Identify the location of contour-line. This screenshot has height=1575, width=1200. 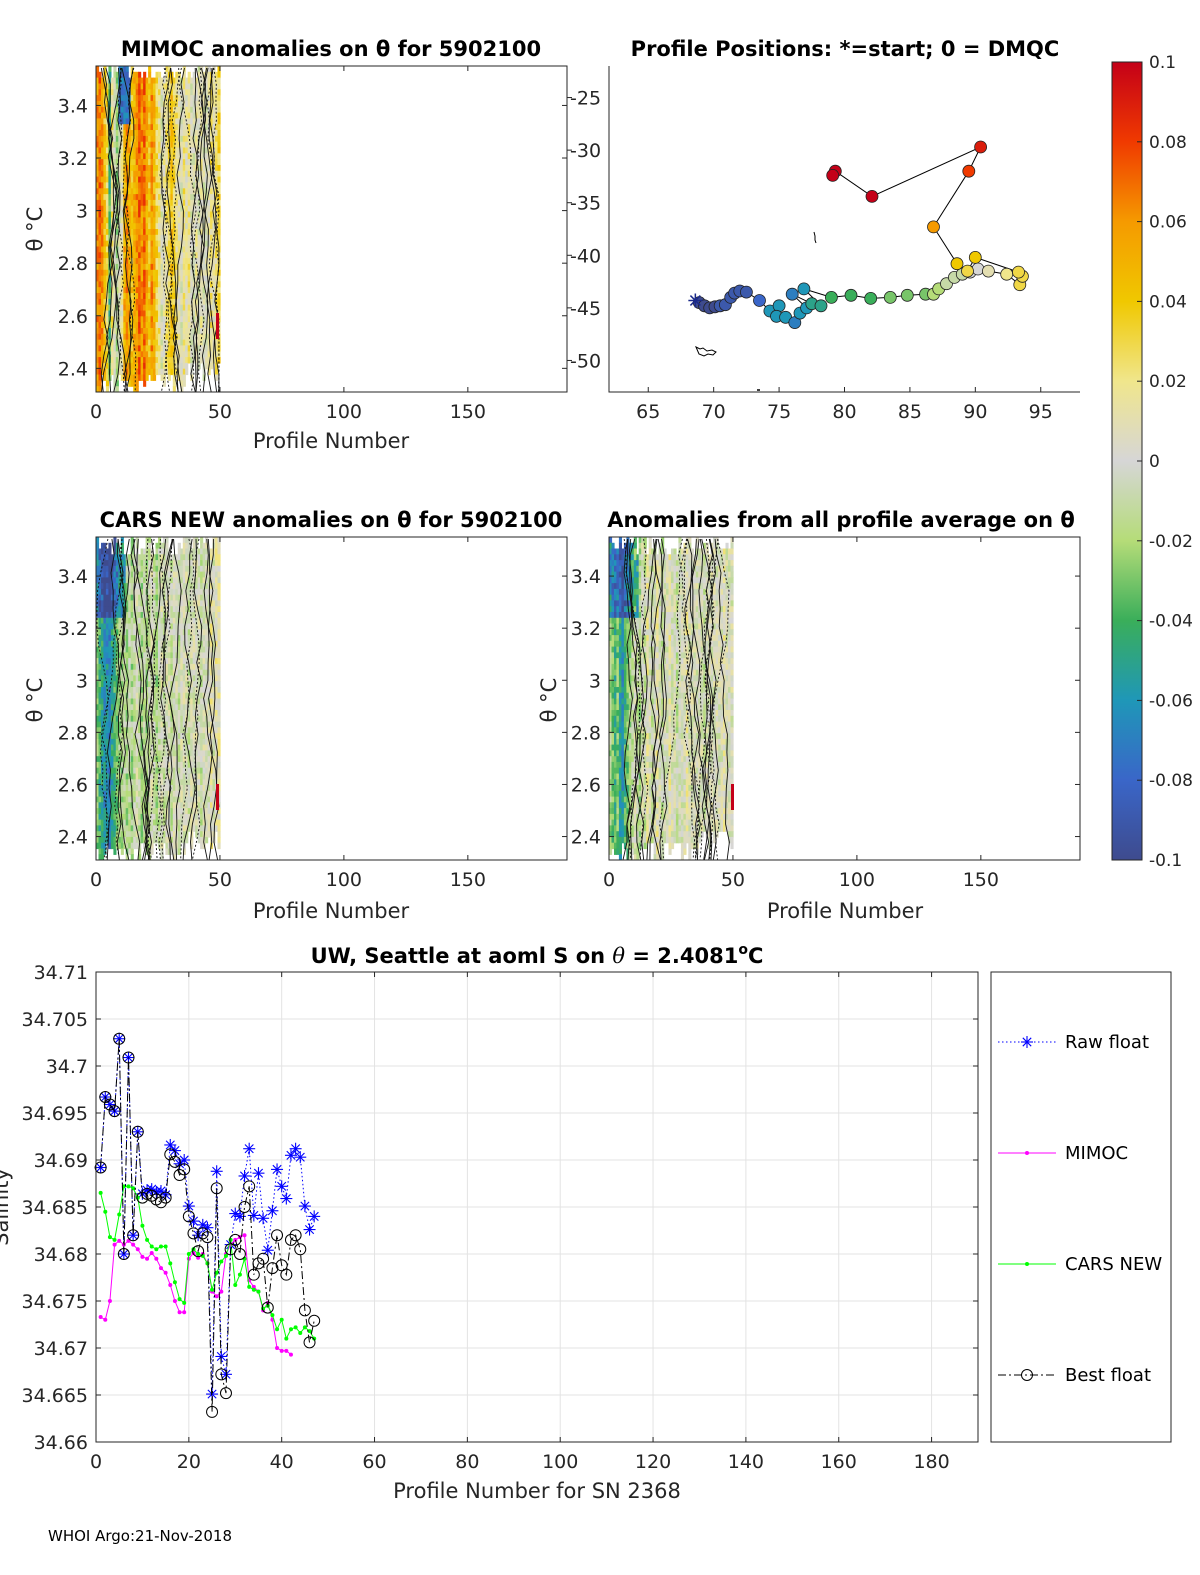
(117, 229).